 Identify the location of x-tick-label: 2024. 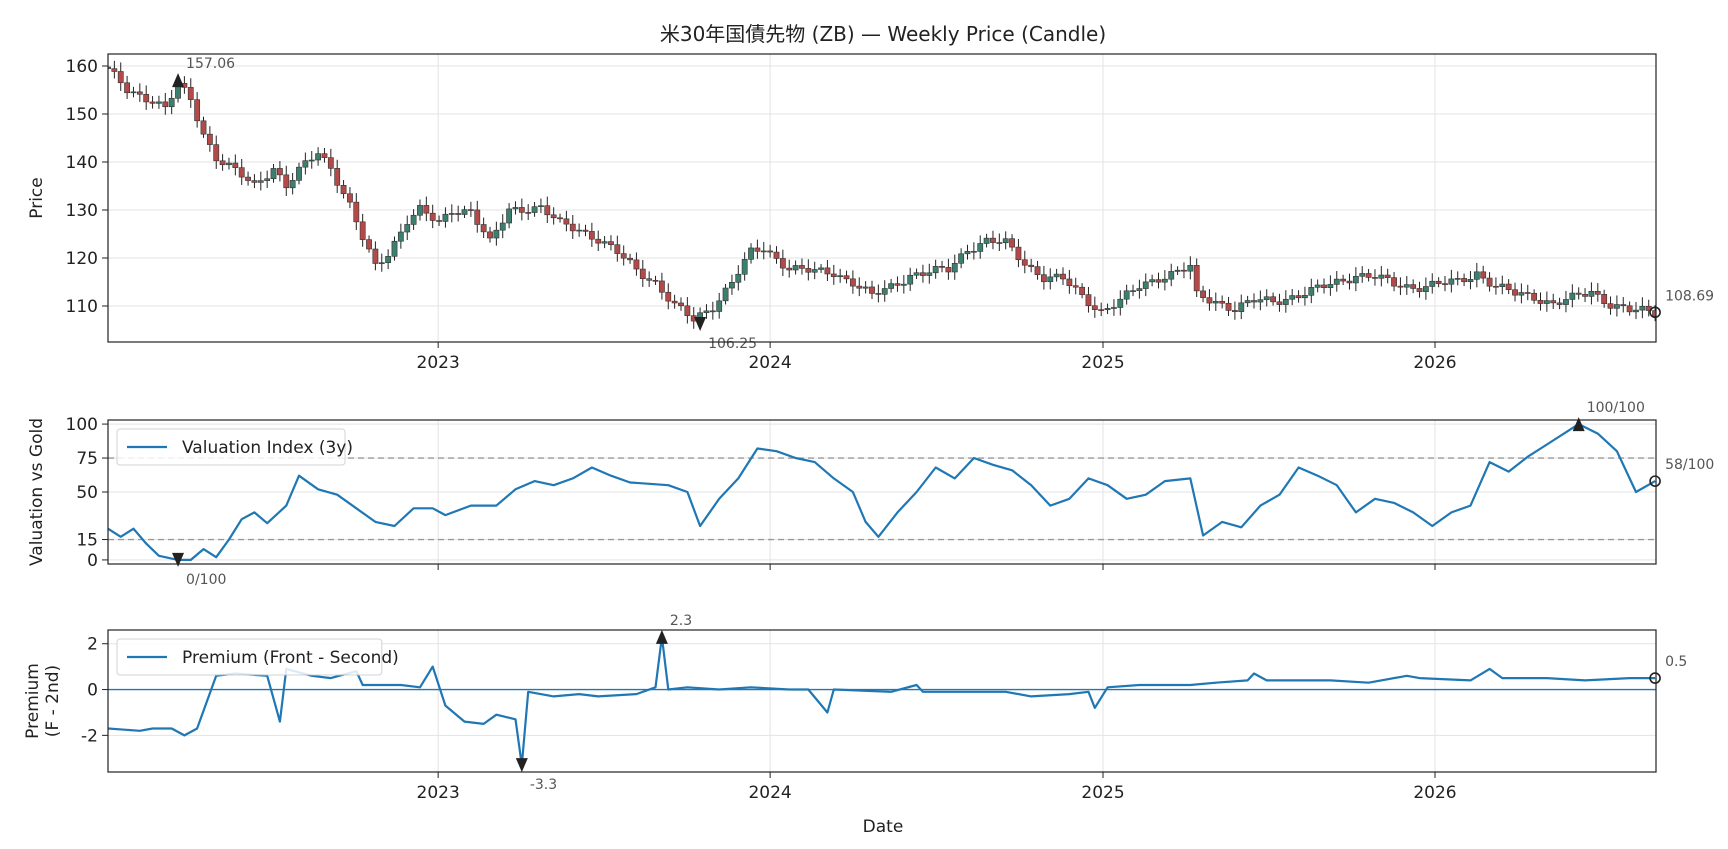
(769, 363).